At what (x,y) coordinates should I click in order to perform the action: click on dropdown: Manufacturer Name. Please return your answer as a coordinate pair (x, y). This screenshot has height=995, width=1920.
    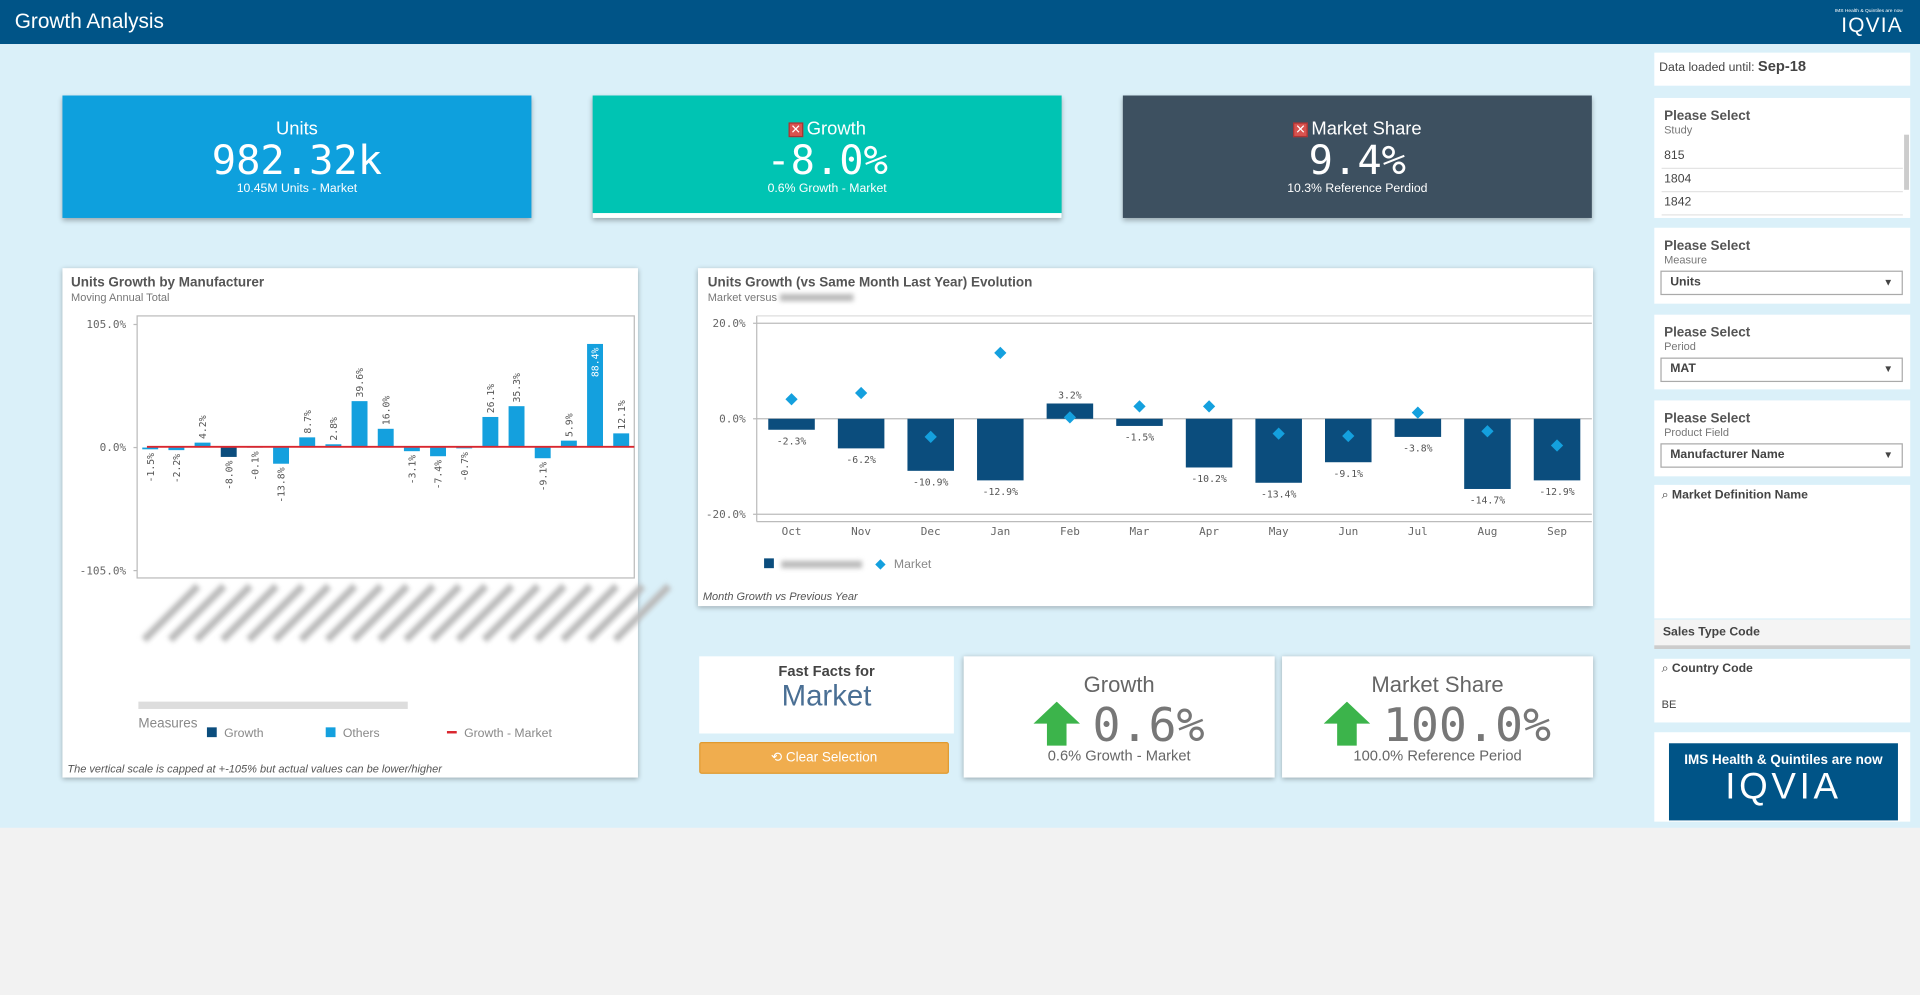
    Looking at the image, I should click on (1781, 455).